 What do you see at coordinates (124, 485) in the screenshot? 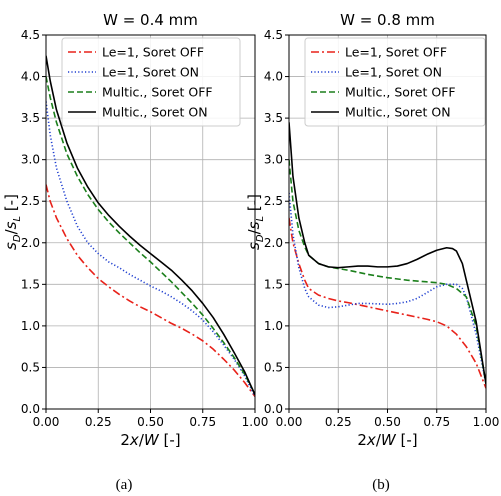
I see `panel-caption: (a)` at bounding box center [124, 485].